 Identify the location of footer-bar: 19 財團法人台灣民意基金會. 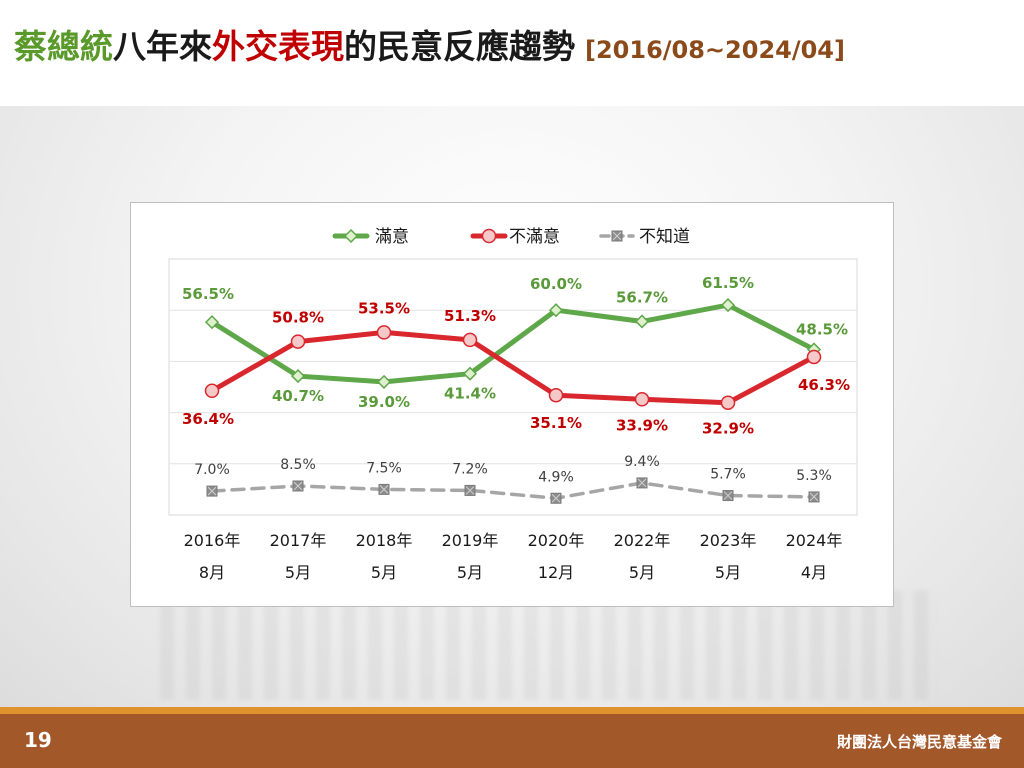
(512, 741).